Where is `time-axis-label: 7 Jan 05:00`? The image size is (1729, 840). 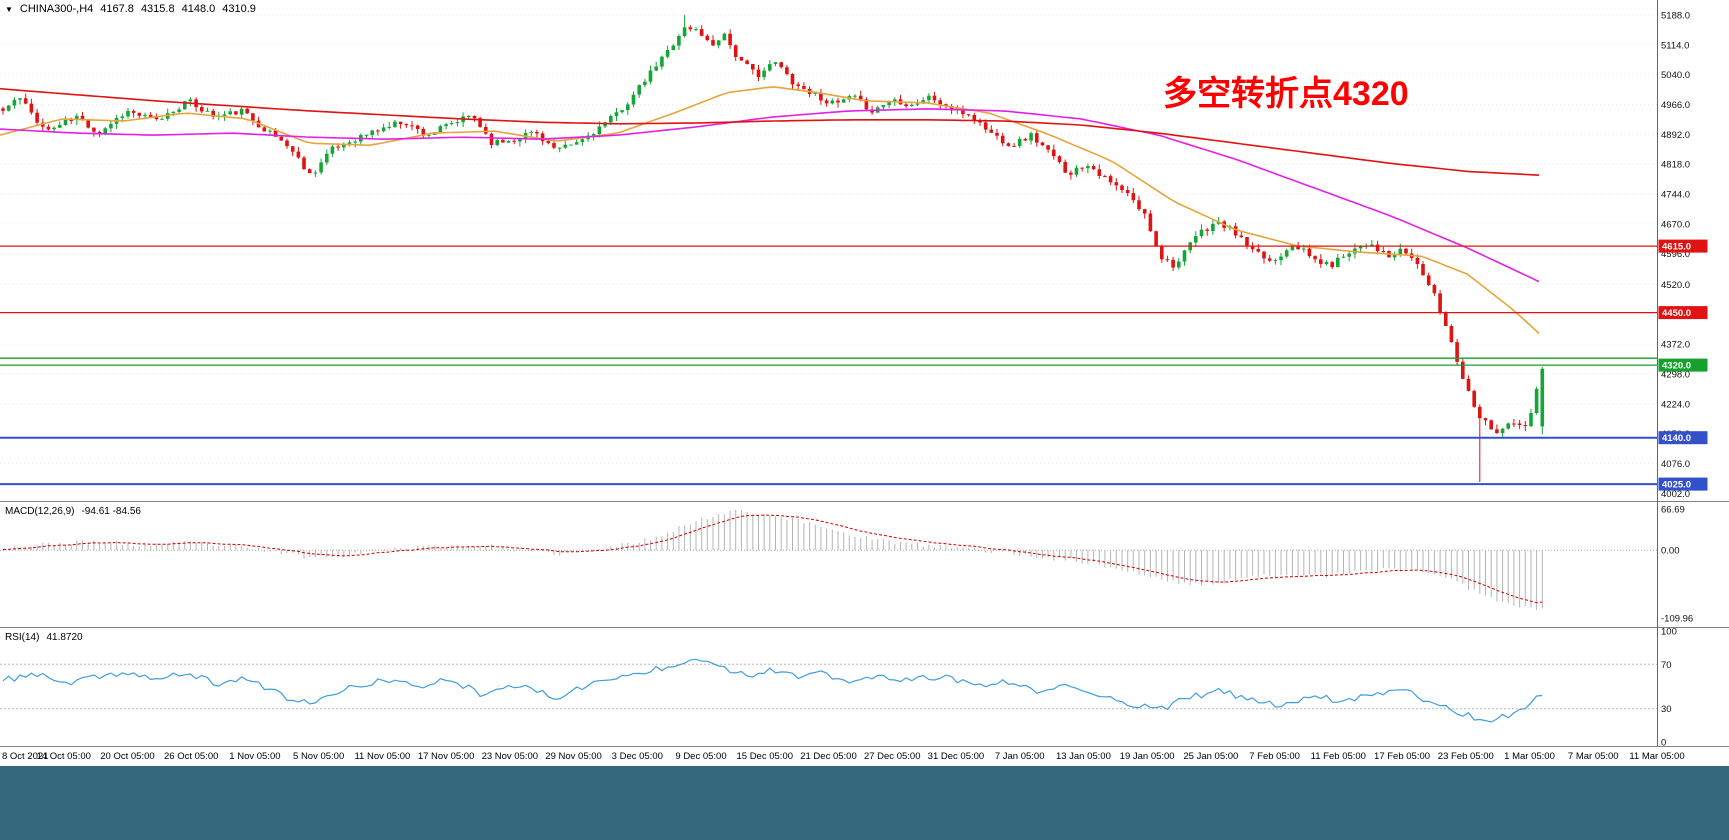
time-axis-label: 7 Jan 05:00 is located at coordinates (1019, 756).